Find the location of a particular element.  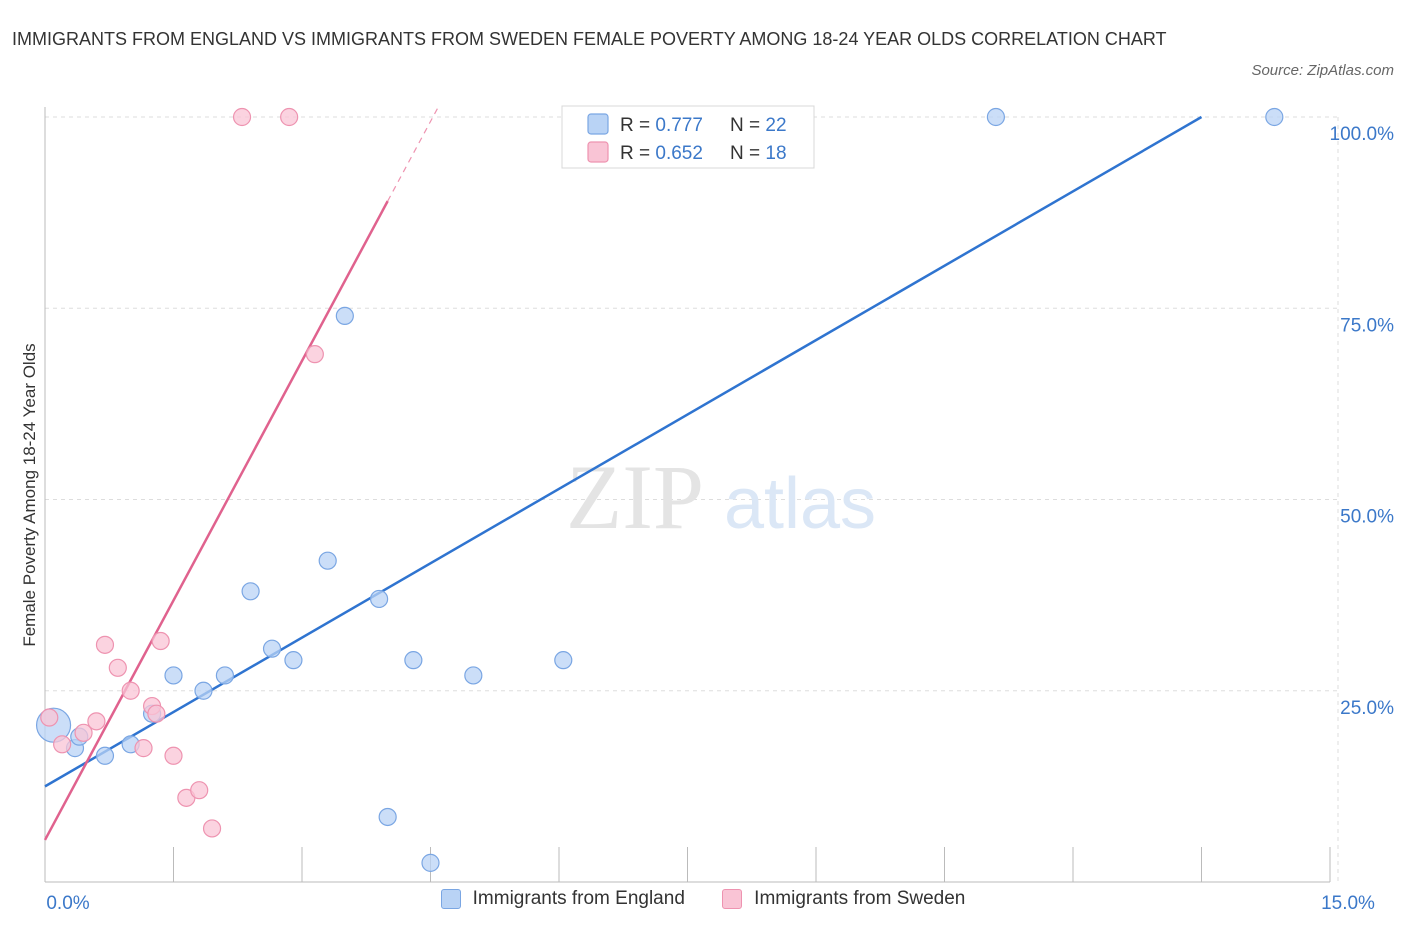

stats-n-sweden: 18 is located at coordinates (775, 153).